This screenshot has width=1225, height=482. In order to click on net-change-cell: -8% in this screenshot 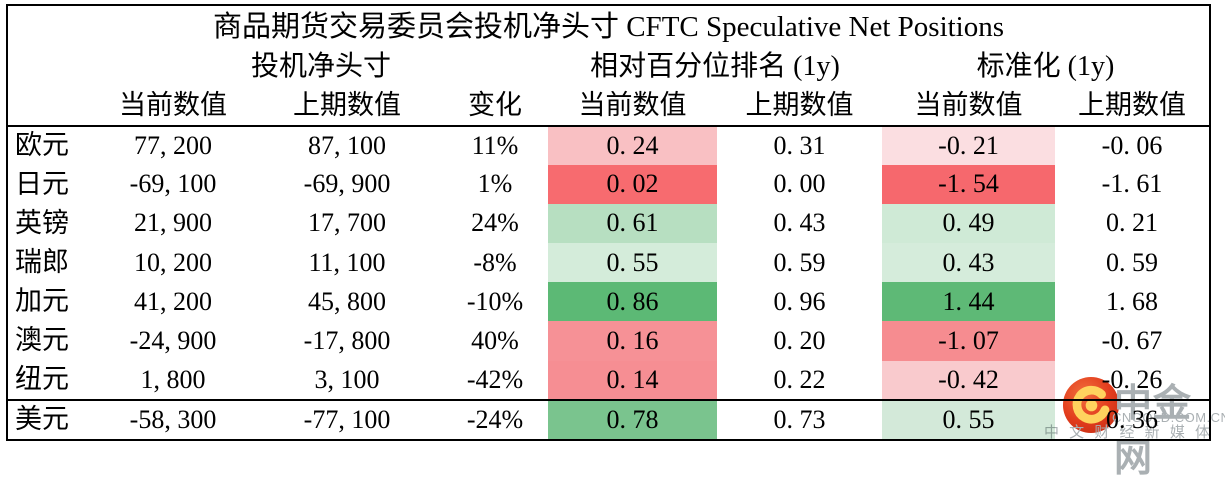, I will do `click(495, 262)`.